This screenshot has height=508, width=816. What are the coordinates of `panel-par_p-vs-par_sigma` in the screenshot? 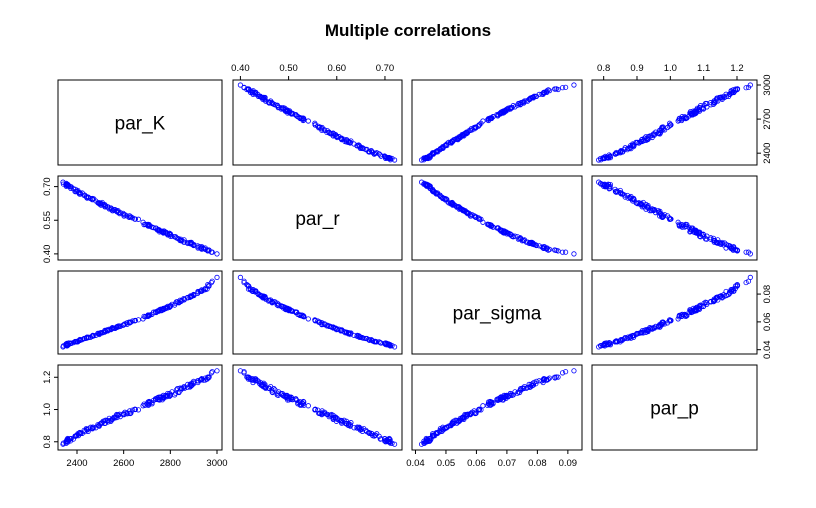 It's located at (497, 407).